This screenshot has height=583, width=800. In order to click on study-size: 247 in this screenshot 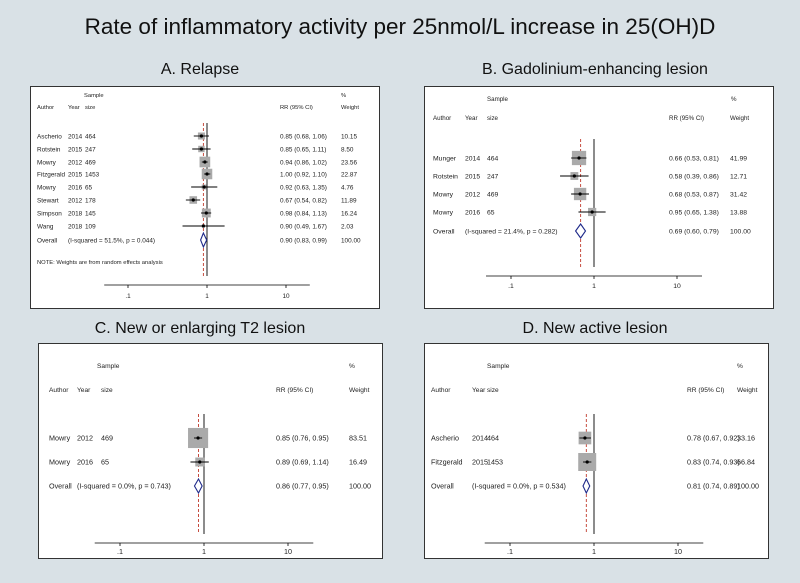, I will do `click(90, 149)`.